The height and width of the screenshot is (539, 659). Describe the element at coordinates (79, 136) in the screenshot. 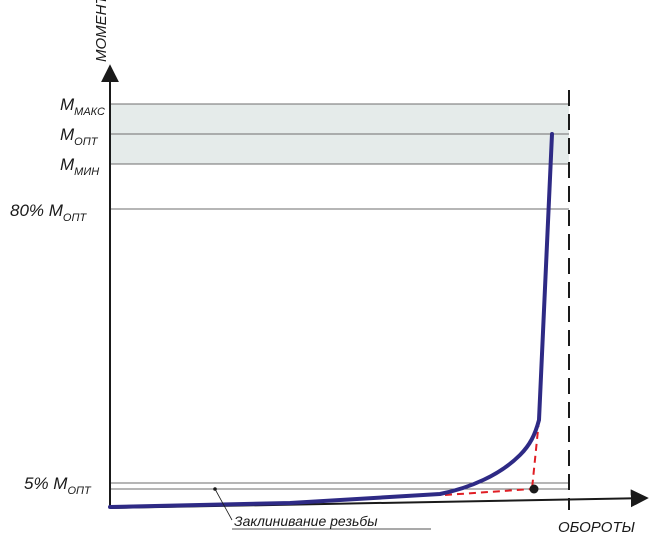

I see `label-m-opt: MОПТ` at that location.